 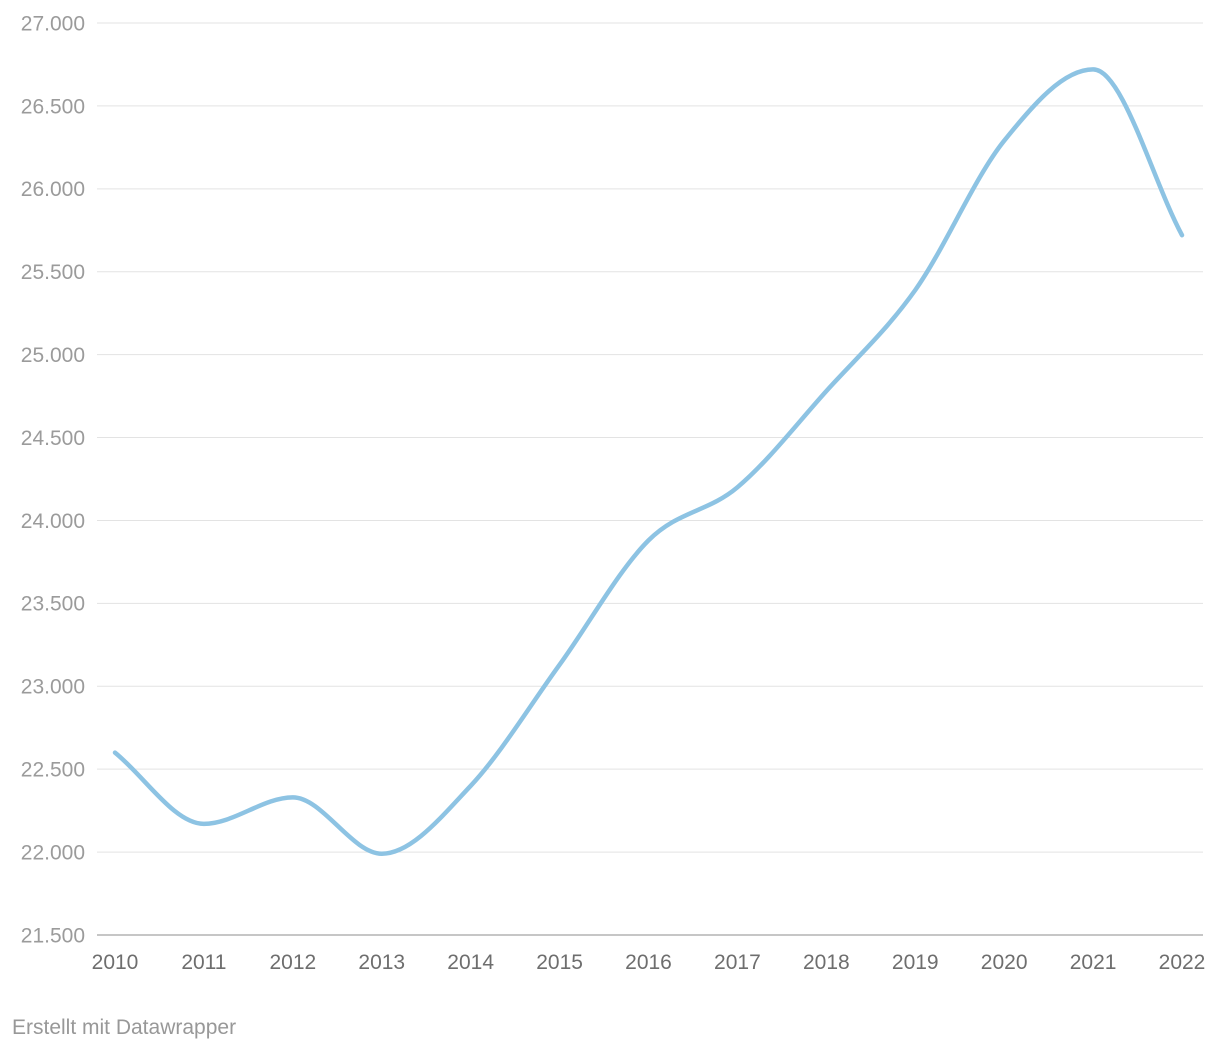 I want to click on y-tick-label: 23.500, so click(x=53, y=604).